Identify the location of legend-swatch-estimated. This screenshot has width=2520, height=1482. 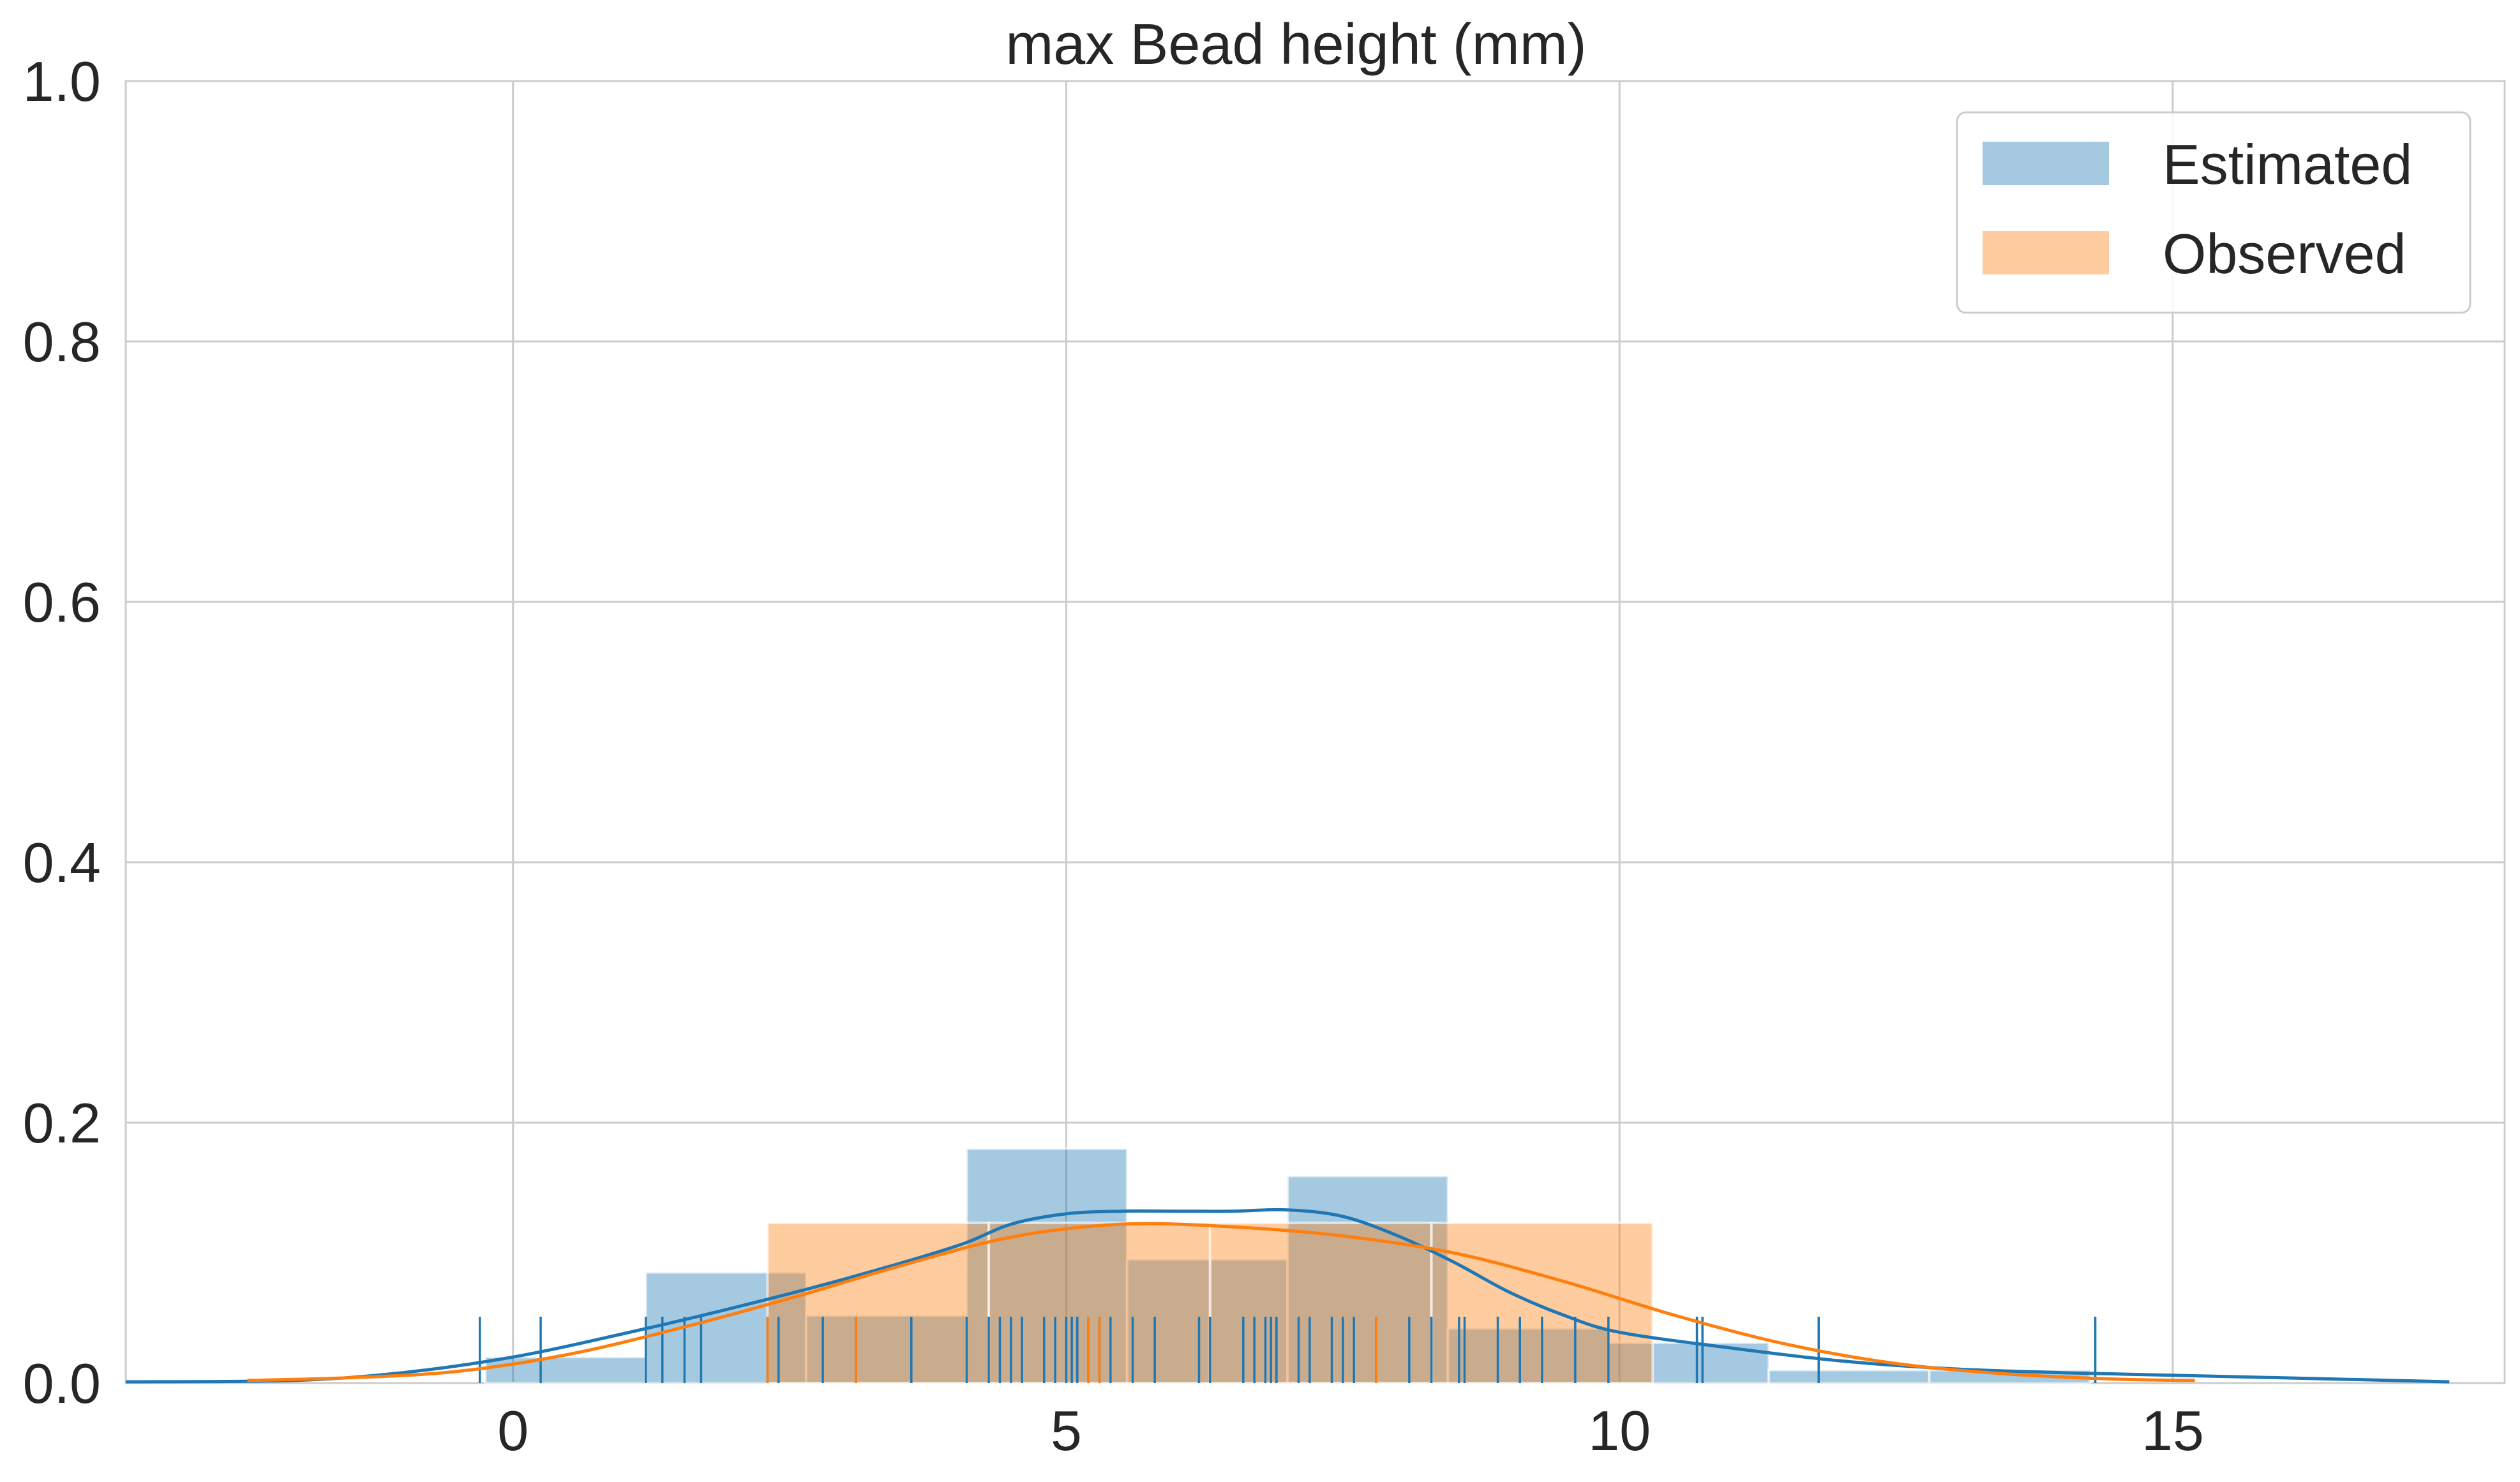
(2046, 163).